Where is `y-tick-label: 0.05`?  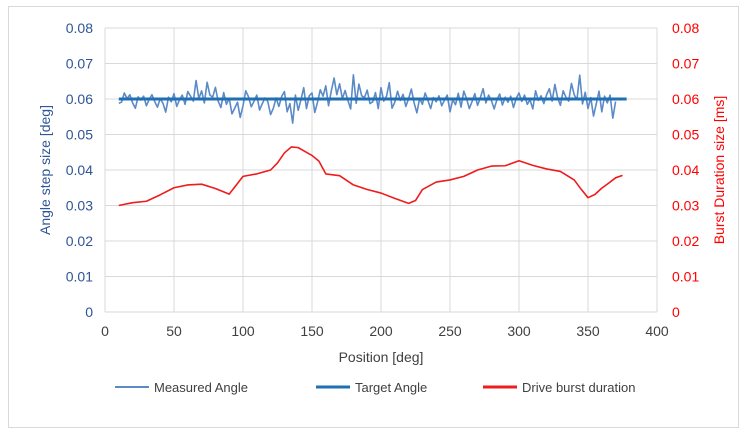
y-tick-label: 0.05 is located at coordinates (79, 135).